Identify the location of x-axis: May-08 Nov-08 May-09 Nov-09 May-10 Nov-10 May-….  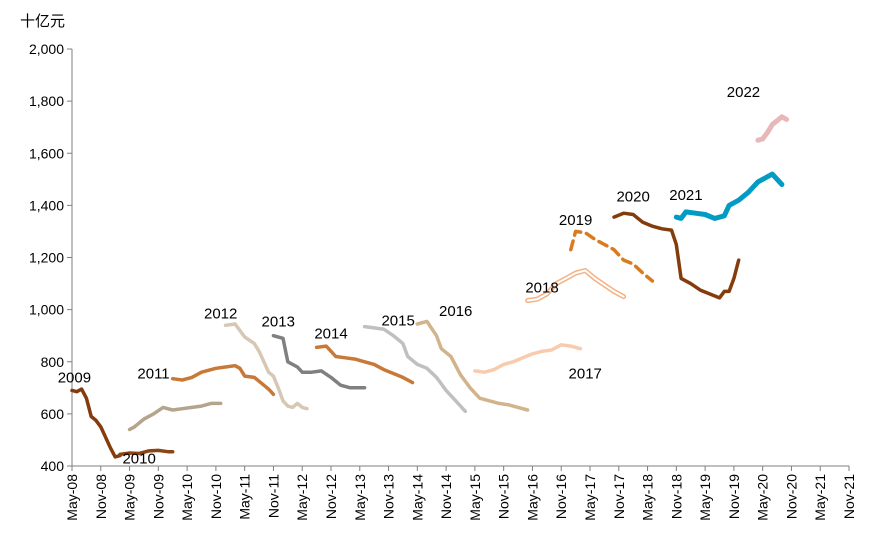
(460, 493).